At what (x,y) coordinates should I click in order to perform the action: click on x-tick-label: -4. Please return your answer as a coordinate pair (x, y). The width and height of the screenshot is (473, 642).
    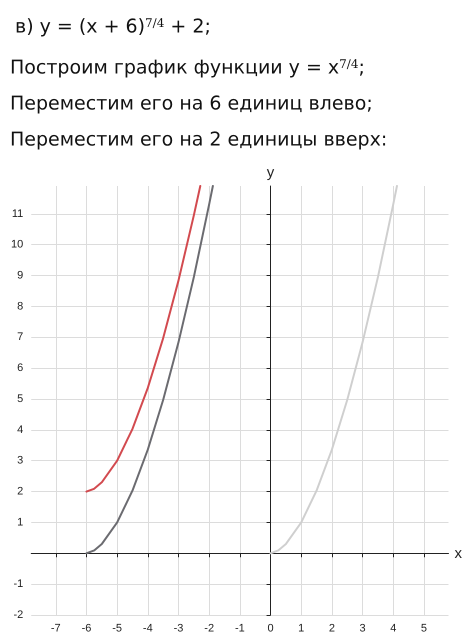
    Looking at the image, I should click on (147, 628).